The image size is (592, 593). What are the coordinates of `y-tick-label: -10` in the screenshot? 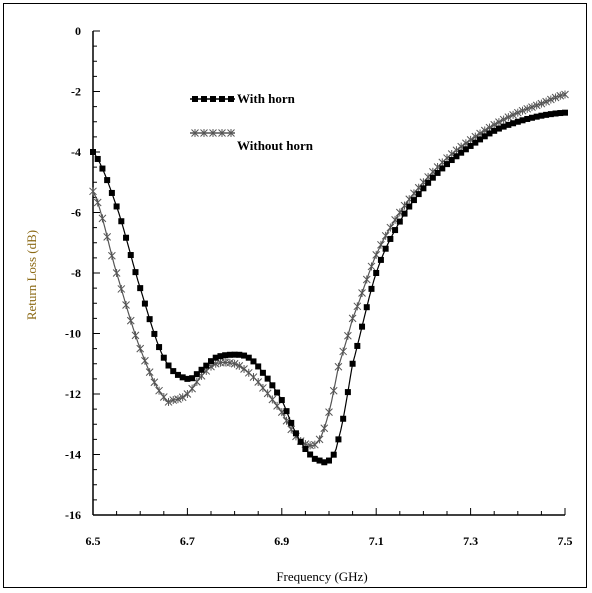 It's located at (73, 334).